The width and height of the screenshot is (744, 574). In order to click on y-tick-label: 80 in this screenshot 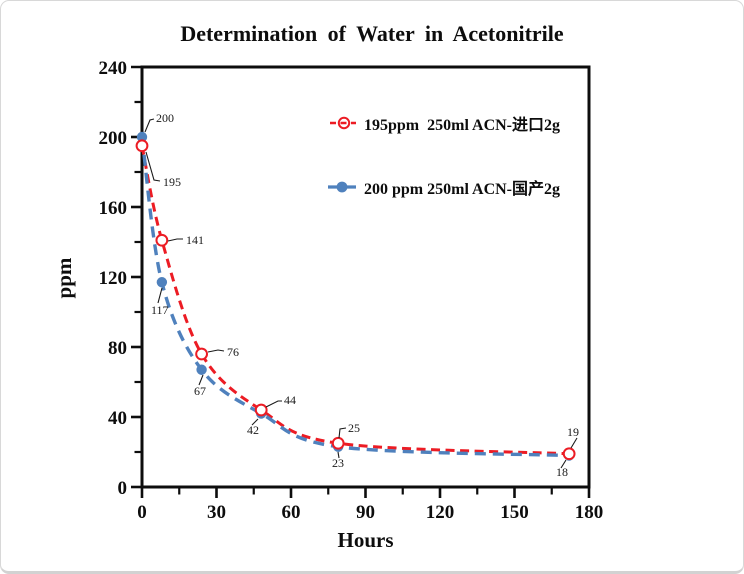, I will do `click(117, 348)`.